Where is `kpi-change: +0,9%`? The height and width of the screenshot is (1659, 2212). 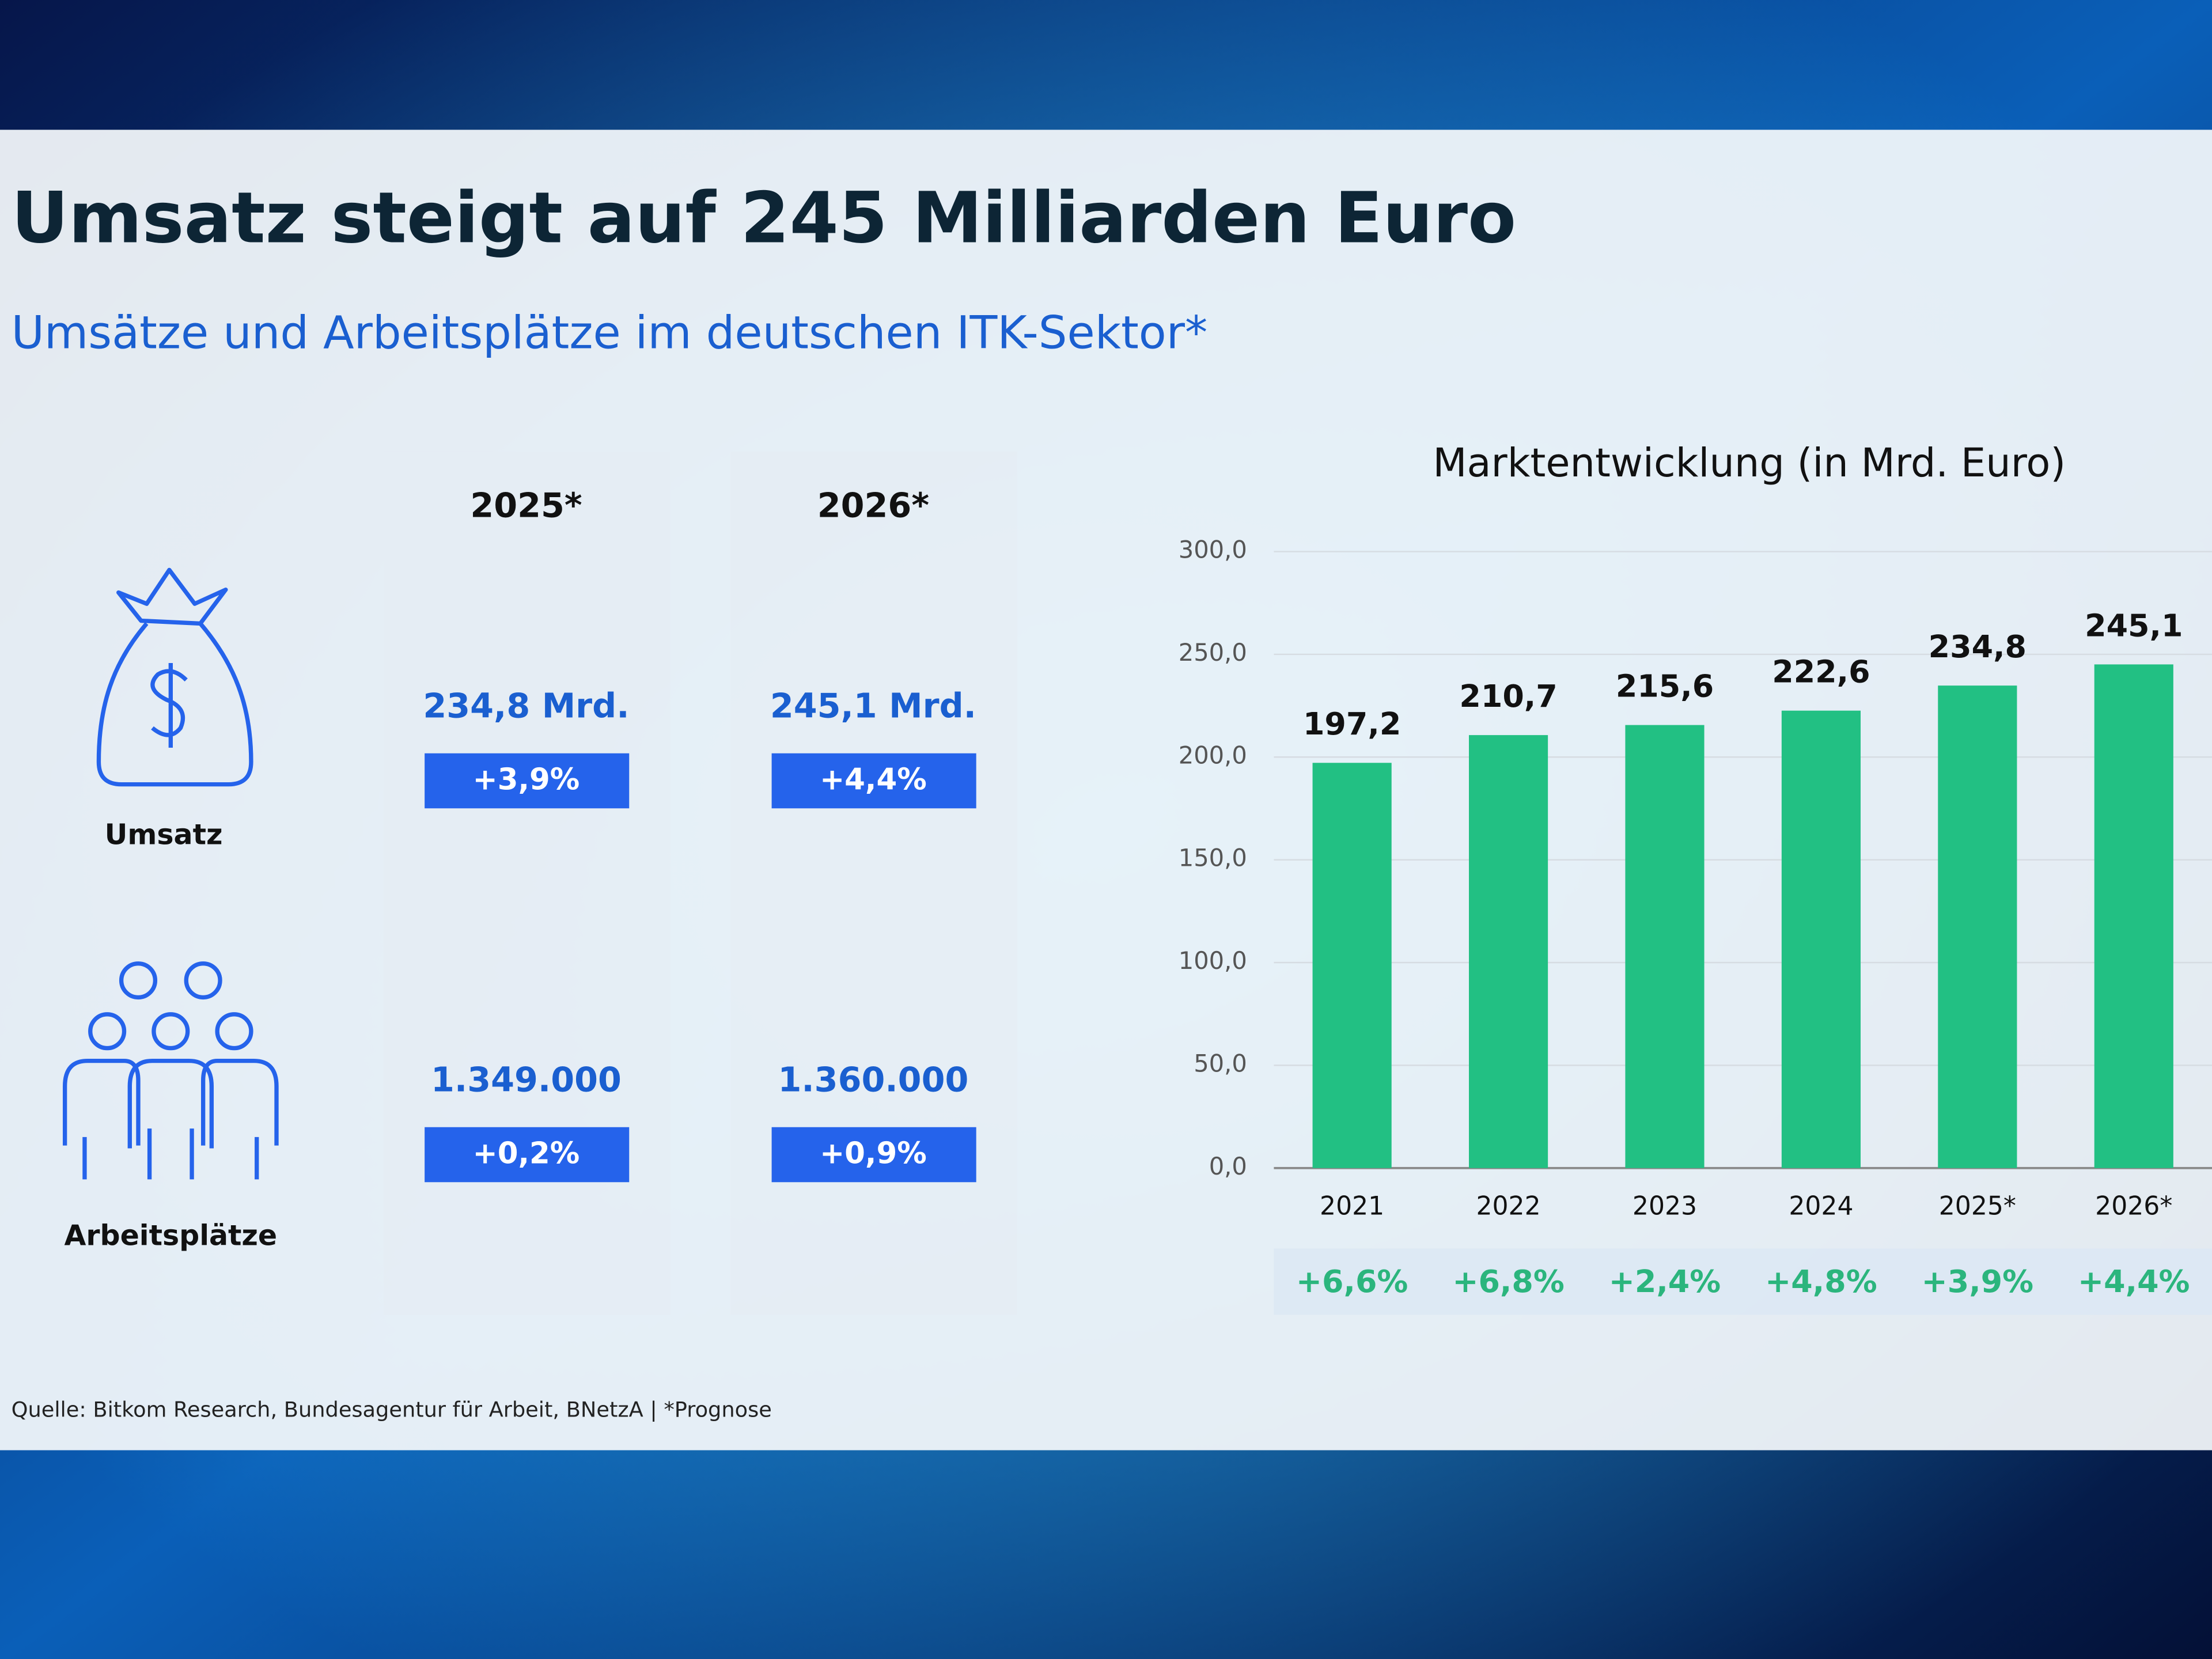 kpi-change: +0,9% is located at coordinates (873, 1154).